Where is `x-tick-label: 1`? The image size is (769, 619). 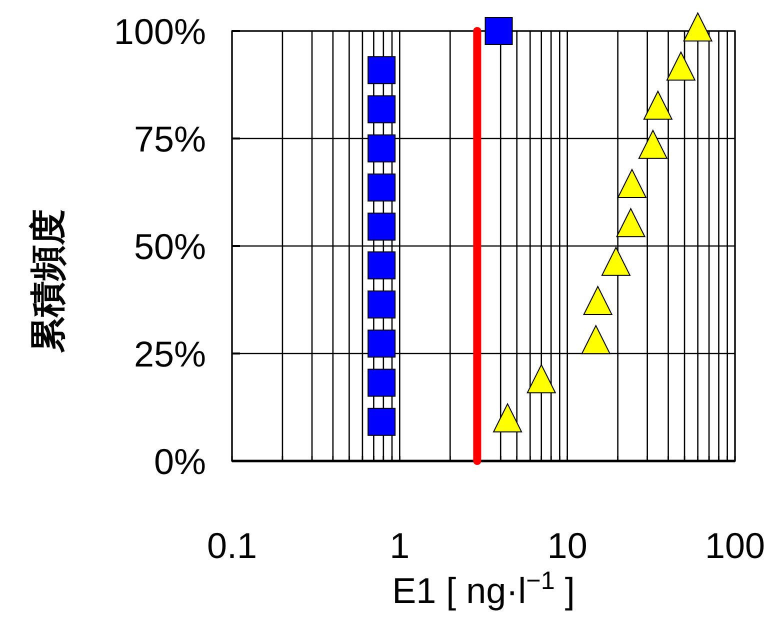
x-tick-label: 1 is located at coordinates (400, 545).